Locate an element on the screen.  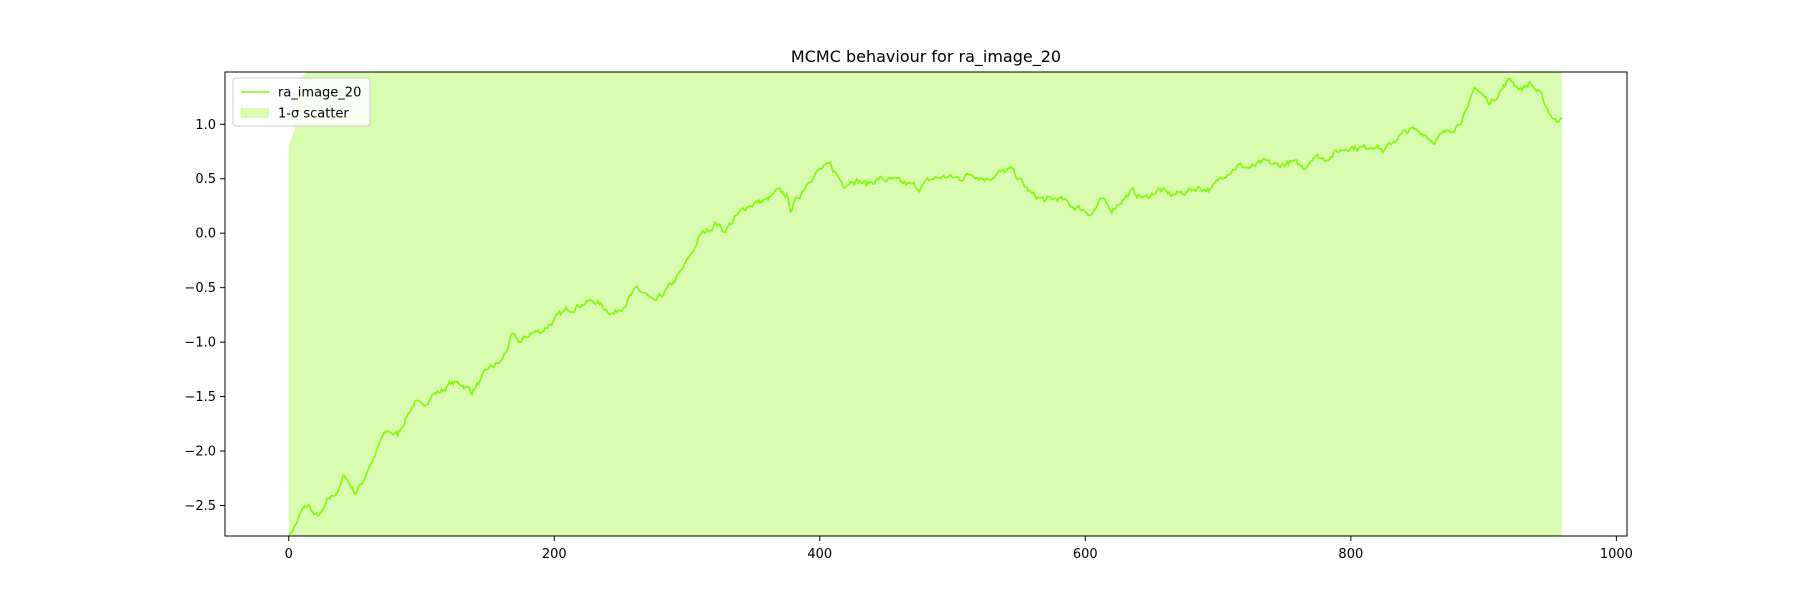
y-tick-label: 0.0 is located at coordinates (205, 234).